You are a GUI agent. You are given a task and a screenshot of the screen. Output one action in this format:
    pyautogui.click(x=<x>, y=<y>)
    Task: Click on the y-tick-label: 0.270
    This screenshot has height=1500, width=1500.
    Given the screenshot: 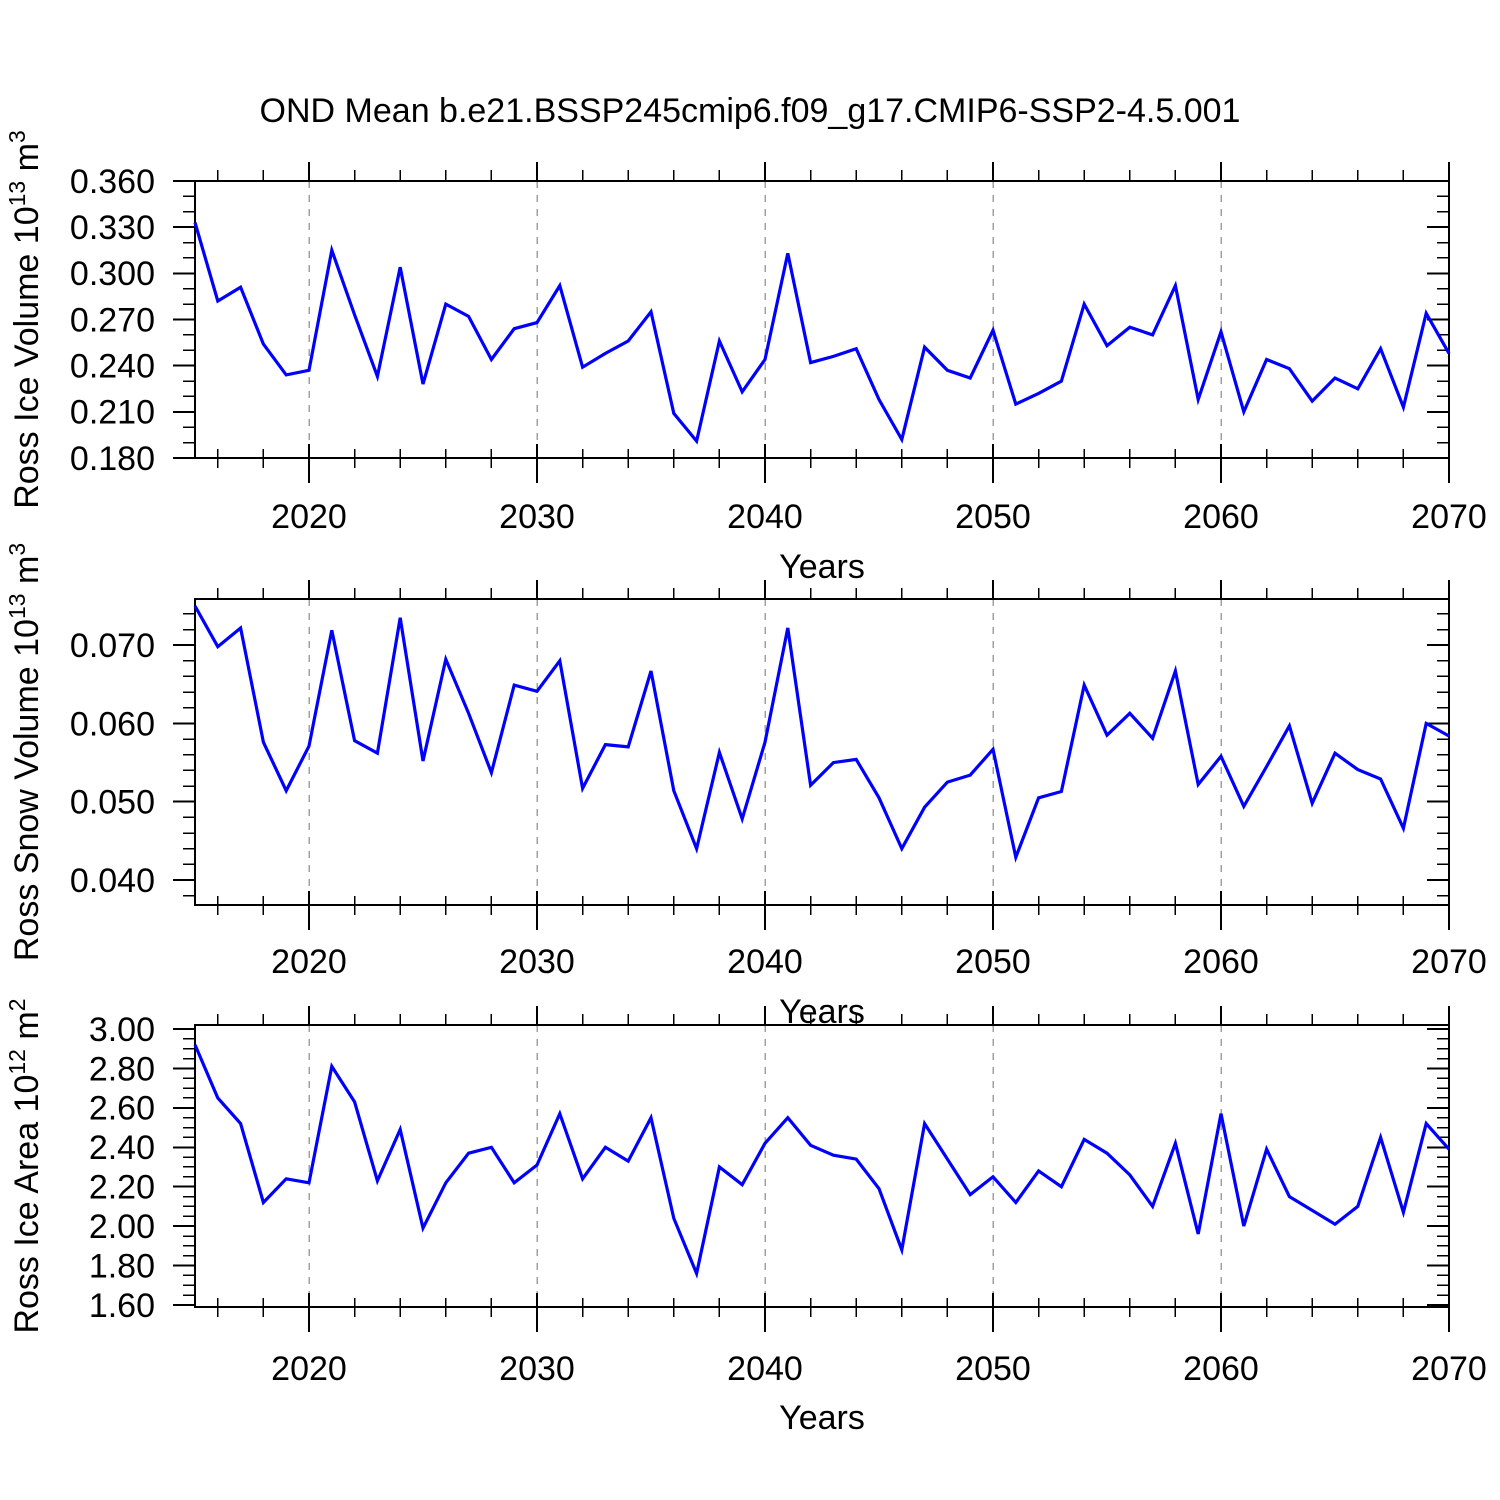 What is the action you would take?
    pyautogui.click(x=112, y=320)
    